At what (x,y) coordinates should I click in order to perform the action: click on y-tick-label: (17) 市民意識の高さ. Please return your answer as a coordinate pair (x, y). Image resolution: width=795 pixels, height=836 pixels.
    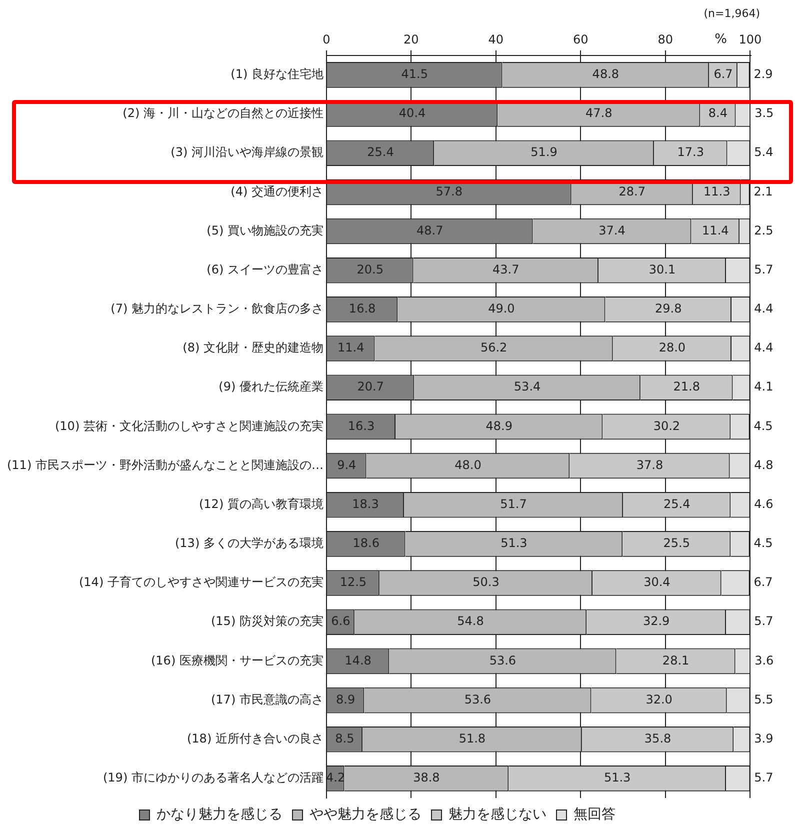
    Looking at the image, I should click on (267, 699).